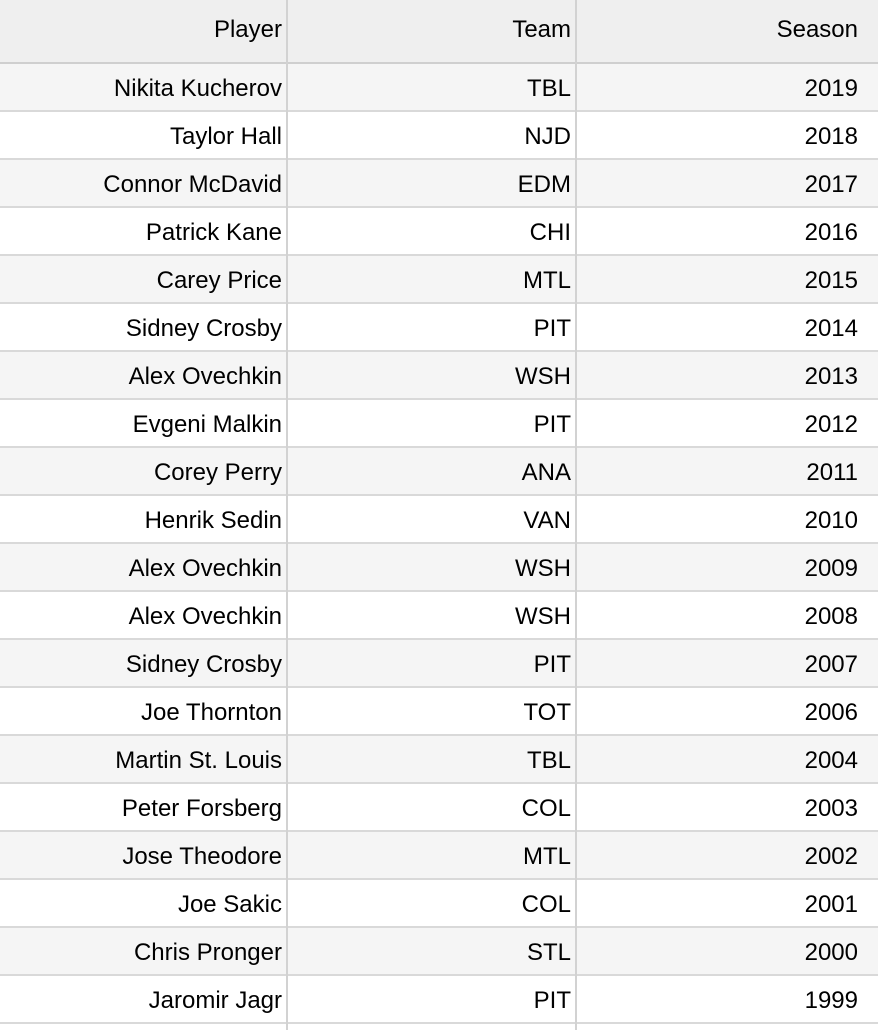  Describe the element at coordinates (439, 280) in the screenshot. I see `table-row: Carey Price MTL 2015` at that location.